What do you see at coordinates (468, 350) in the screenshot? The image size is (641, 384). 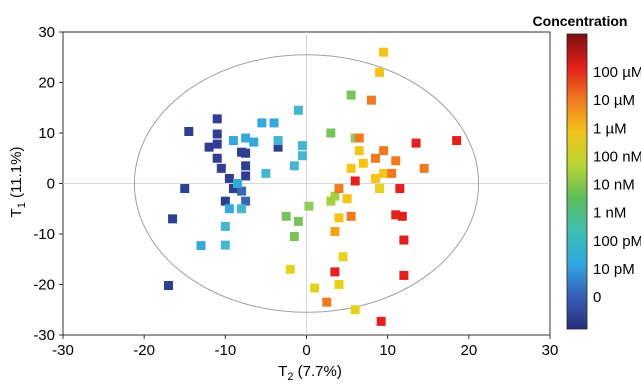 I see `x-tick-label: 20` at bounding box center [468, 350].